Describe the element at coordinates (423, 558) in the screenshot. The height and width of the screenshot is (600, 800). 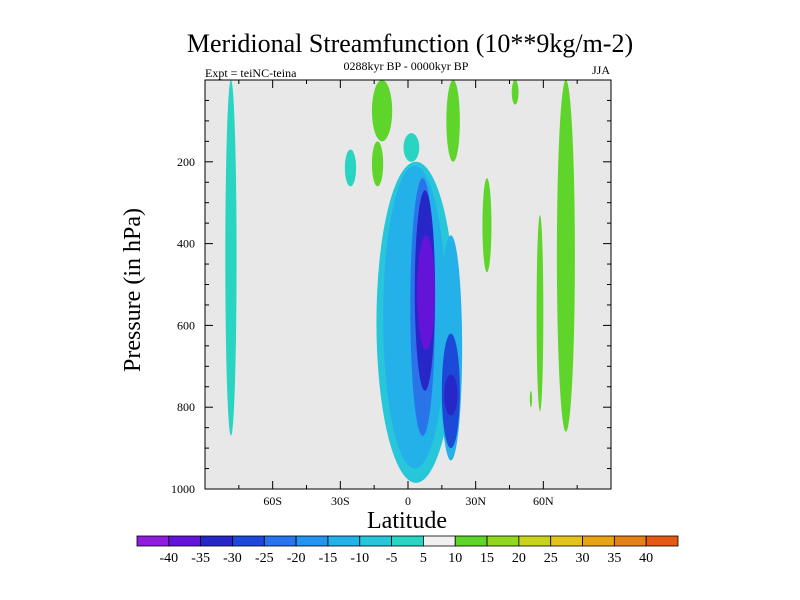
I see `colorbar-label: 5` at that location.